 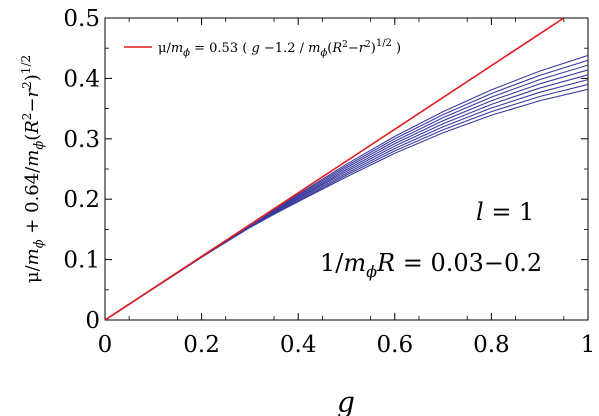 What do you see at coordinates (81, 140) in the screenshot?
I see `y-tick-label: 0.3` at bounding box center [81, 140].